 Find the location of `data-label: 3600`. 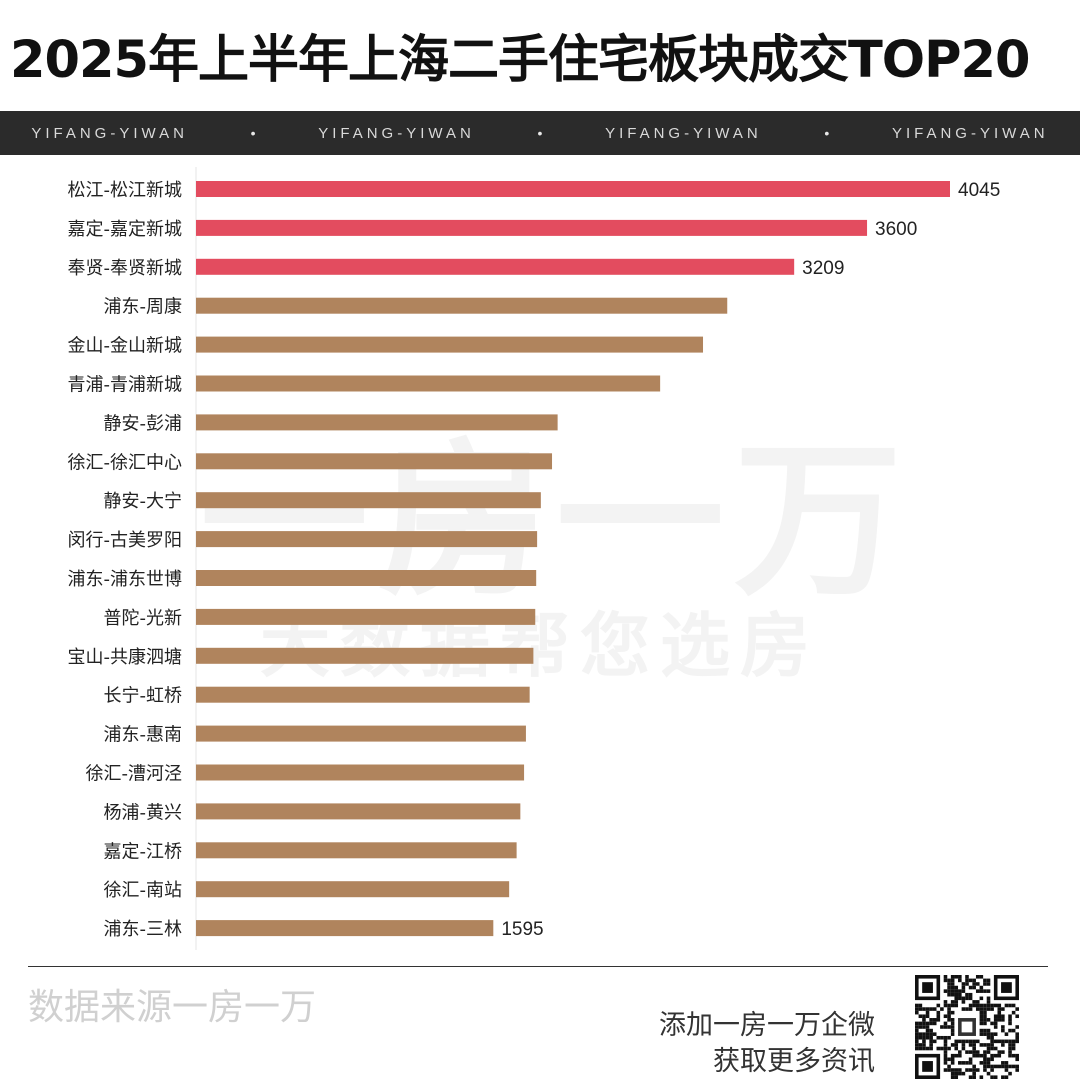

data-label: 3600 is located at coordinates (896, 229).